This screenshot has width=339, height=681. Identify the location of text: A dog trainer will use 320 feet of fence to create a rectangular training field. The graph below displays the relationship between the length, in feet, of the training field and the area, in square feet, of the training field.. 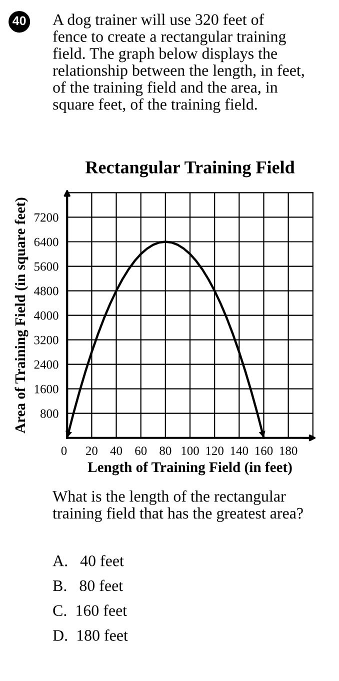
(178, 64).